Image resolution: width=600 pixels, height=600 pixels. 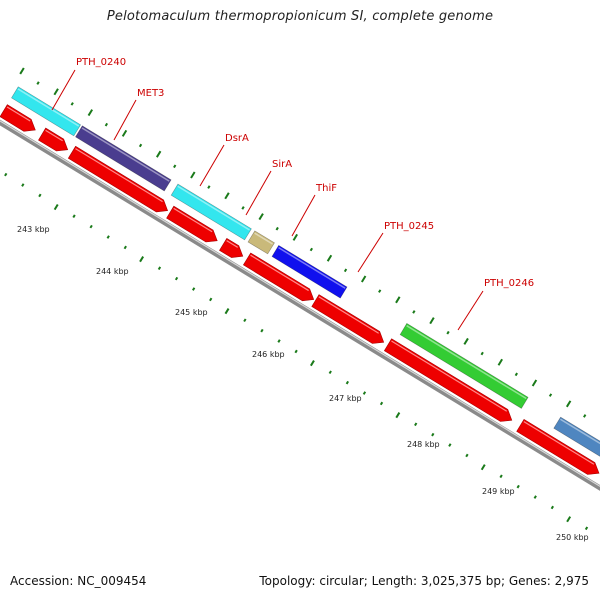 I want to click on kbp-label: 248 kbp, so click(x=423, y=444).